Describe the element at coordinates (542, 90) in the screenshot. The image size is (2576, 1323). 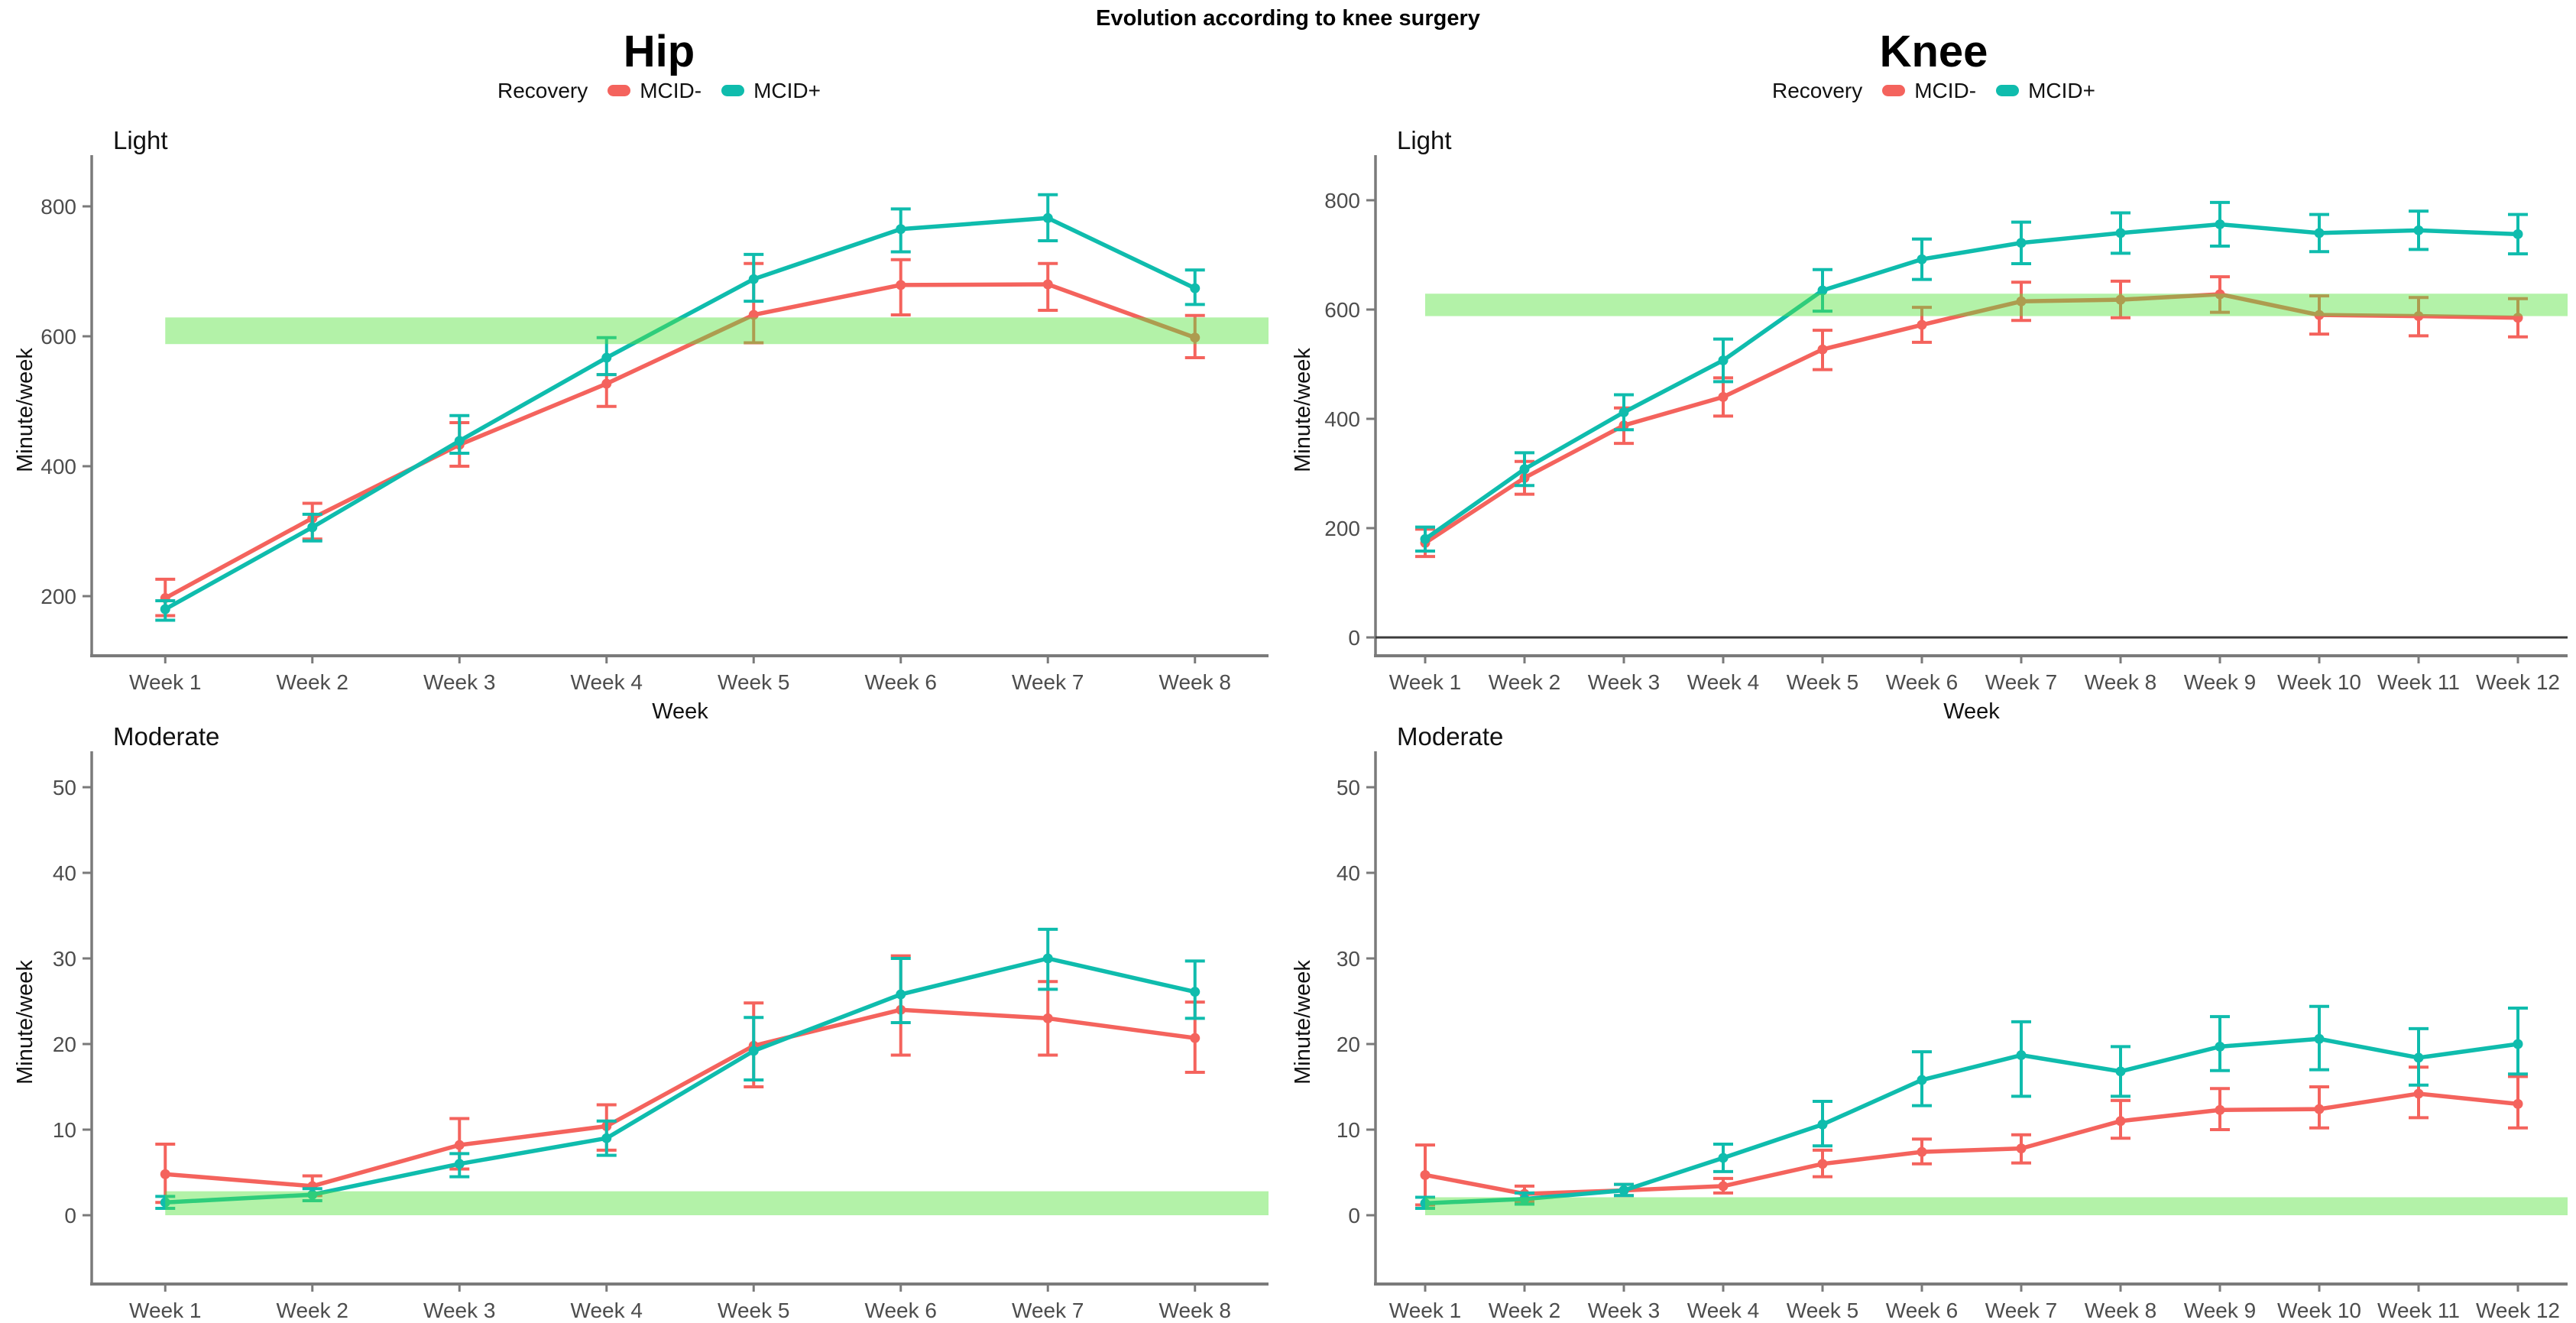
I see `legend-label: Recovery` at that location.